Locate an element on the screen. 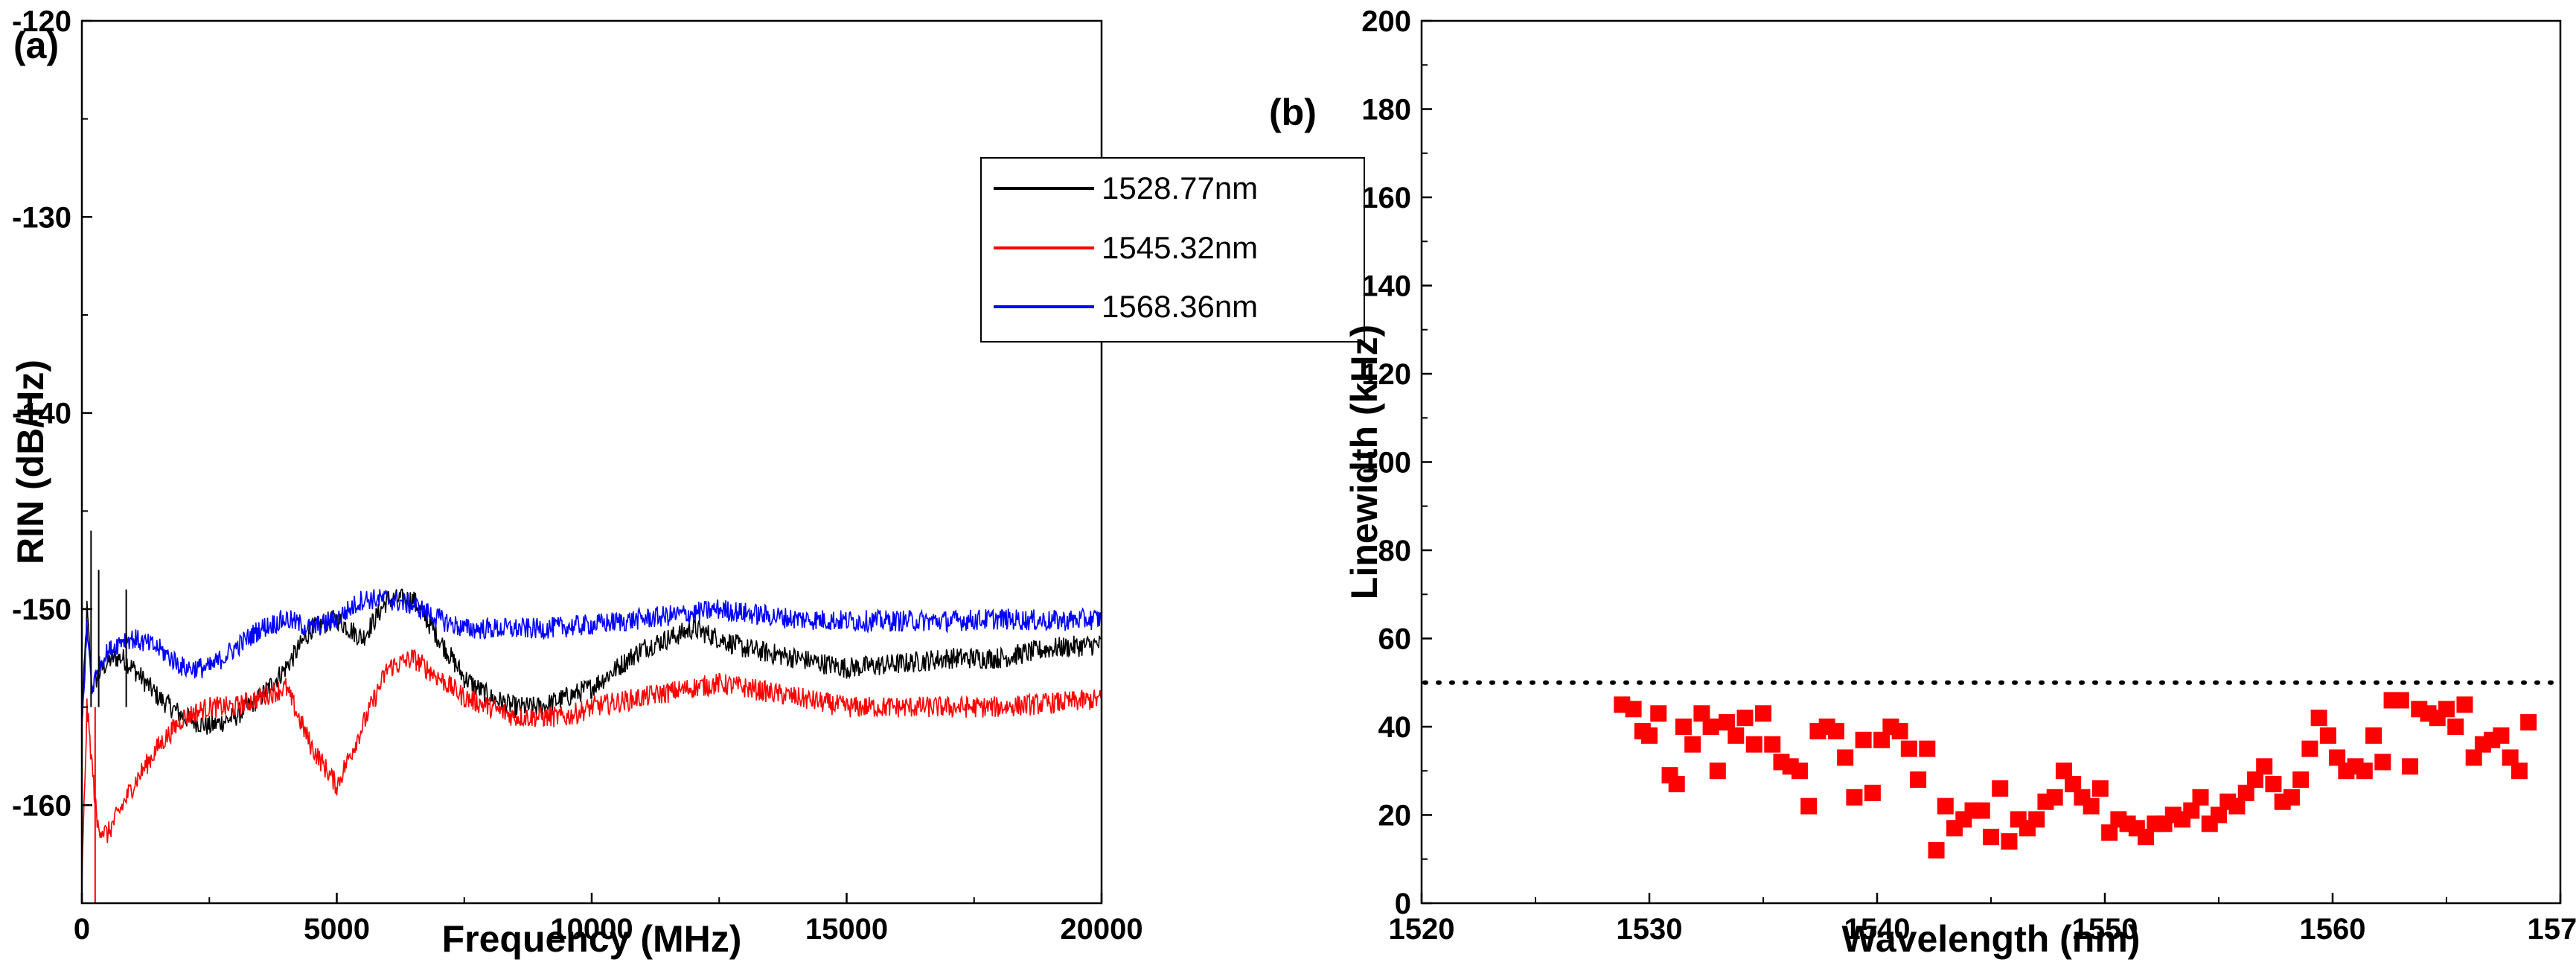 This screenshot has width=2576, height=965. legend-box is located at coordinates (1172, 250).